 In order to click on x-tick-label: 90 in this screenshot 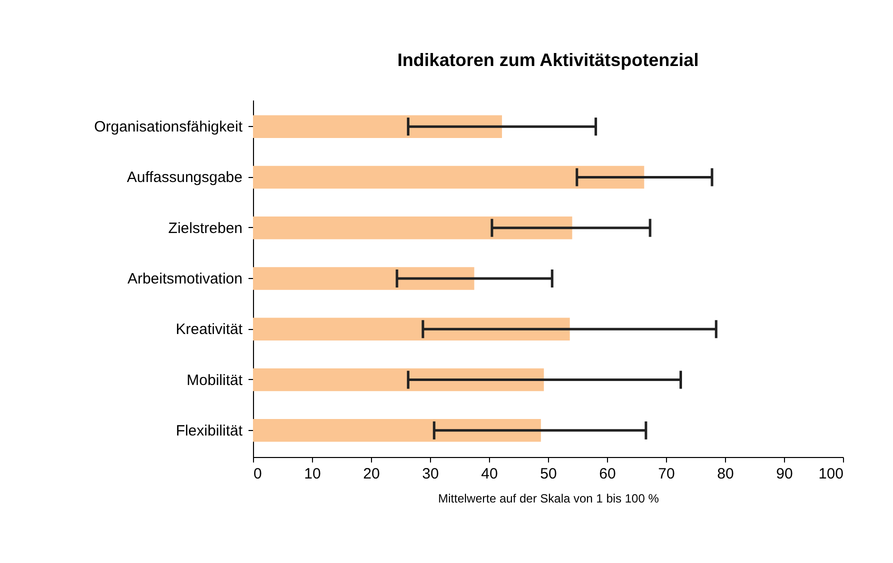, I will do `click(784, 474)`.